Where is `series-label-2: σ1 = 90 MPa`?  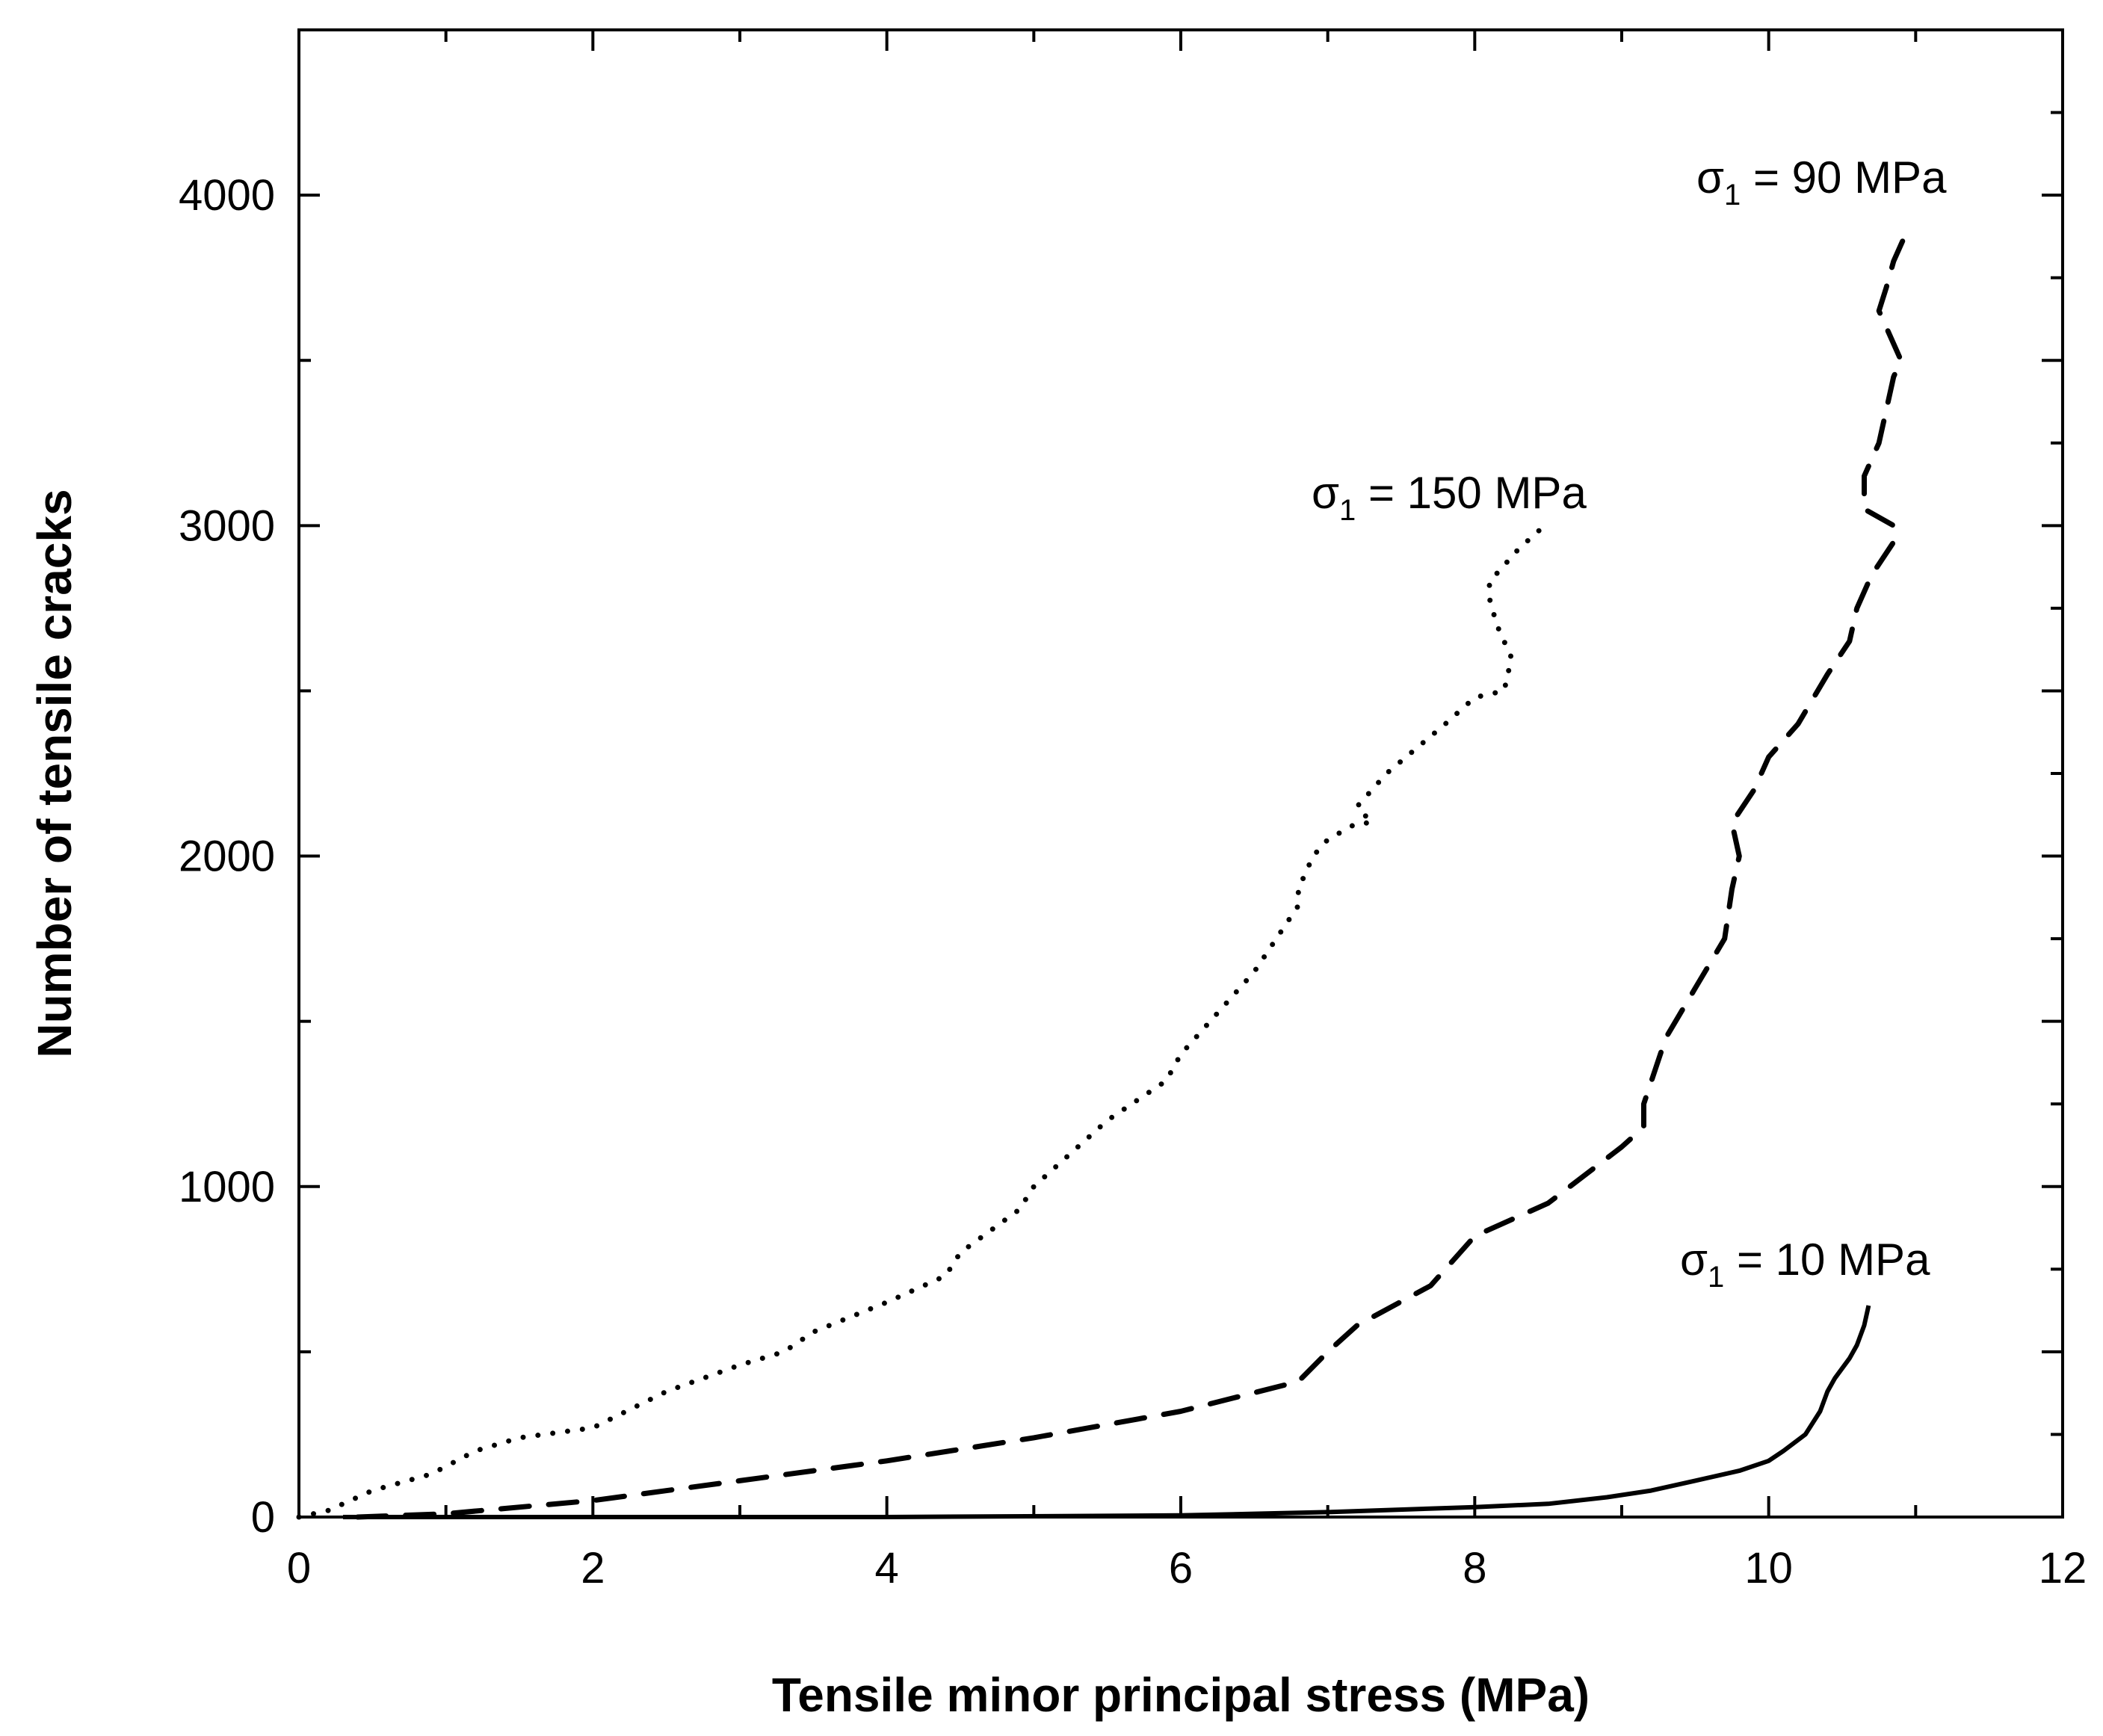 series-label-2: σ1 = 90 MPa is located at coordinates (1821, 181).